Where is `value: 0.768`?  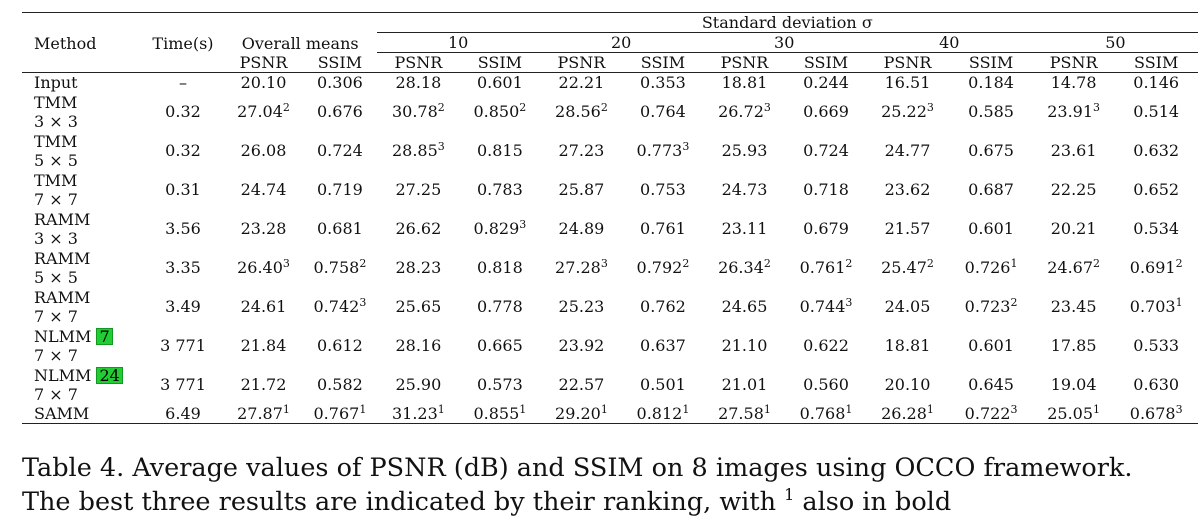 value: 0.768 is located at coordinates (822, 413).